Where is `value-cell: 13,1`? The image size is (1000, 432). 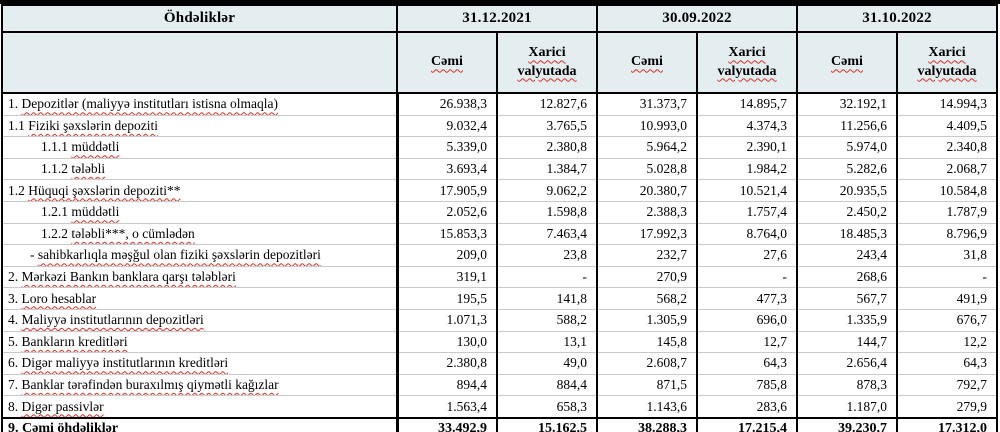 value-cell: 13,1 is located at coordinates (546, 341).